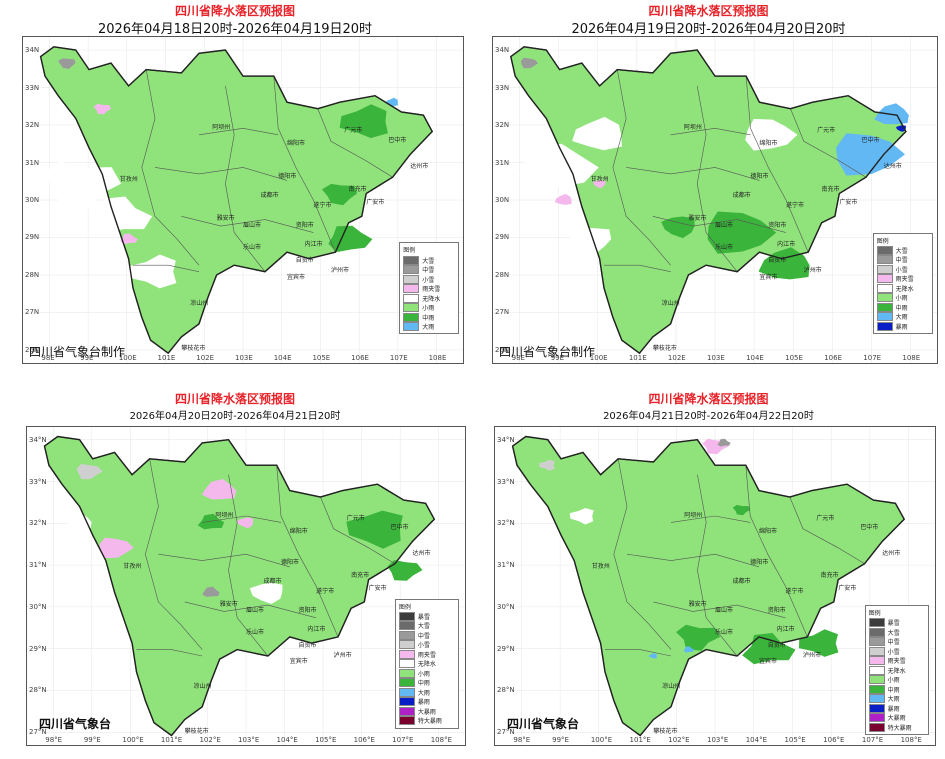 The width and height of the screenshot is (945, 759). Describe the element at coordinates (724, 633) in the screenshot. I see `city-label: 乐山市` at that location.